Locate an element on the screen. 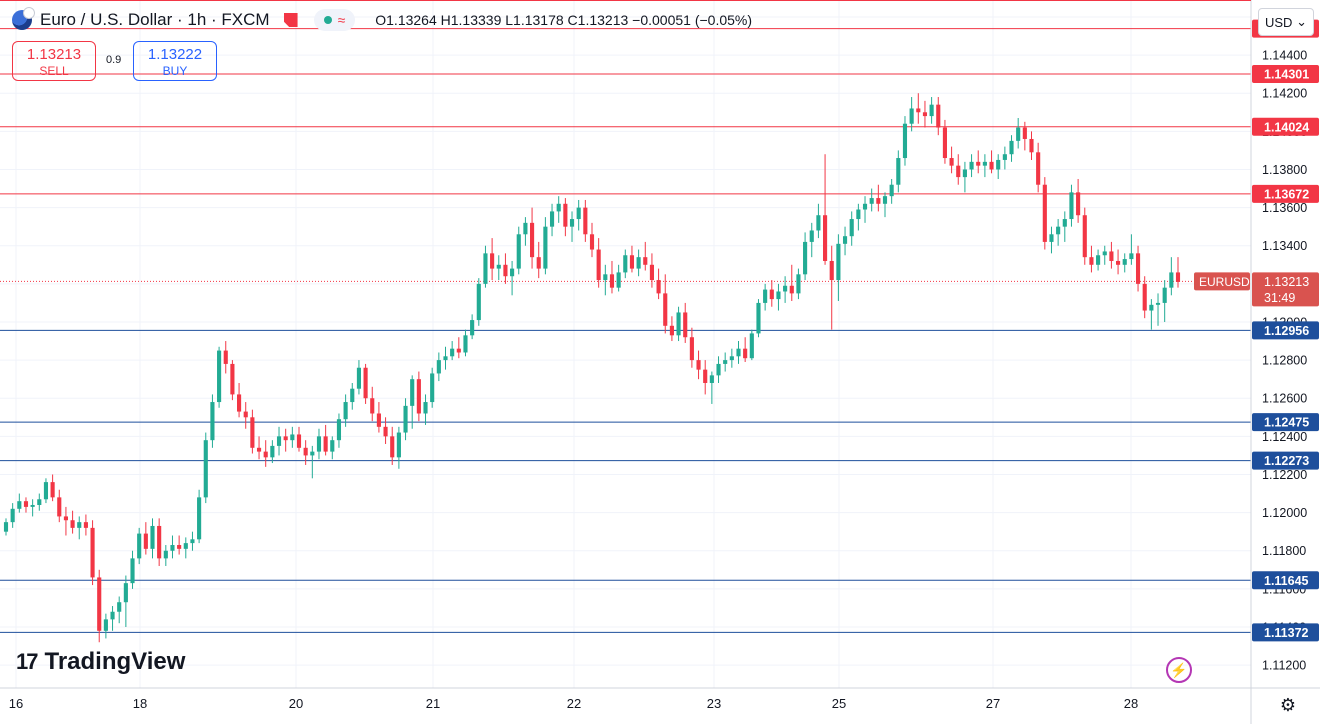 The height and width of the screenshot is (724, 1320). symbol-title: Euro / U.S. Dollar · 1h · FXCM is located at coordinates (155, 19).